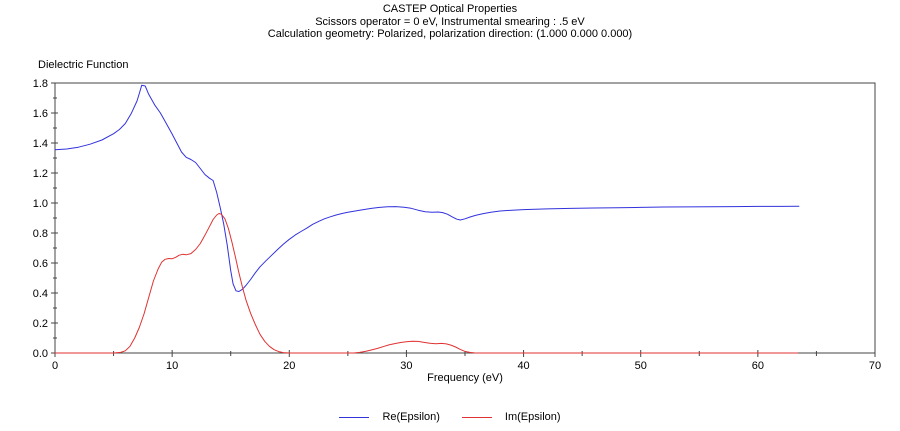  Describe the element at coordinates (172, 366) in the screenshot. I see `x-tick-label: 10` at that location.